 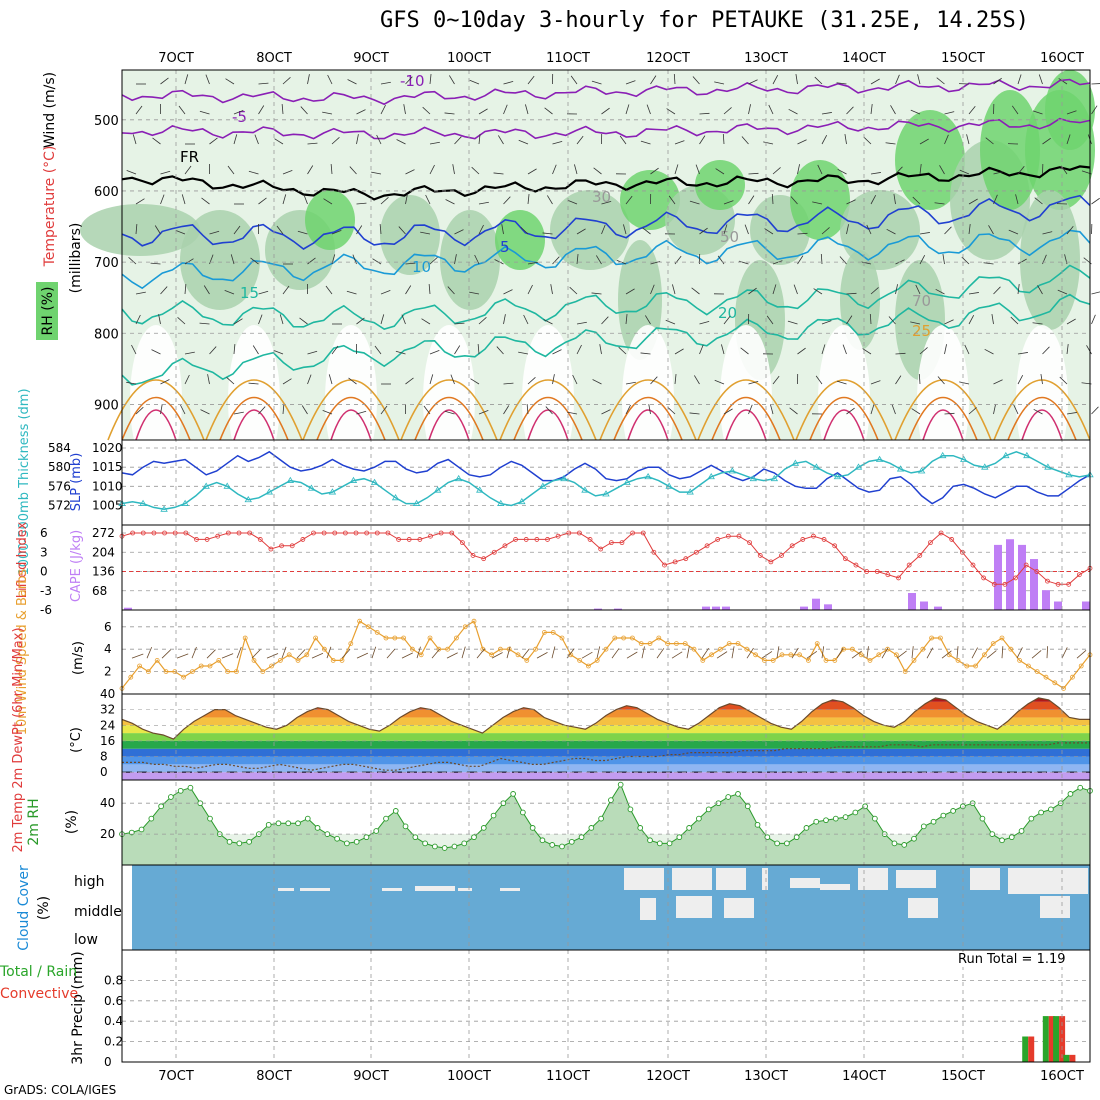 I want to click on y-tick-label: 0, so click(x=44, y=572).